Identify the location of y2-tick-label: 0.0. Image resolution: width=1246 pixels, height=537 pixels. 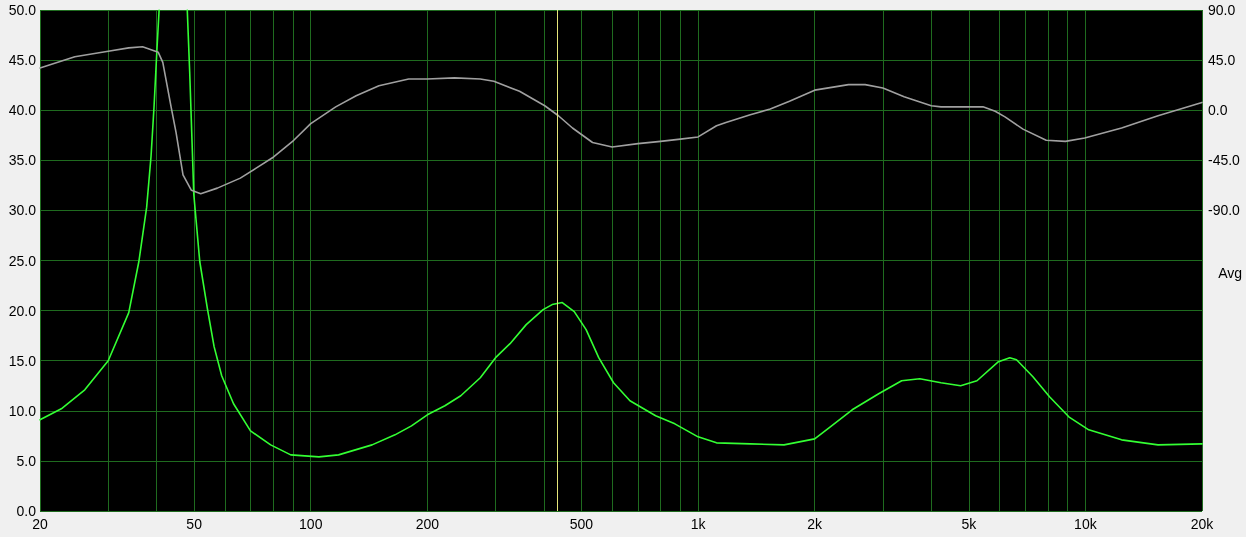
(1218, 110).